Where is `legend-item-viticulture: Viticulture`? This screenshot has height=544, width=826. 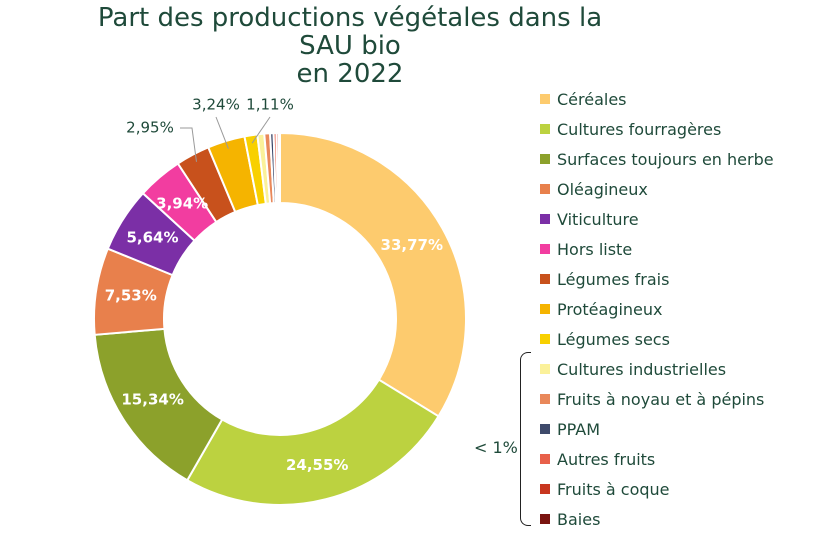
legend-item-viticulture: Viticulture is located at coordinates (657, 219).